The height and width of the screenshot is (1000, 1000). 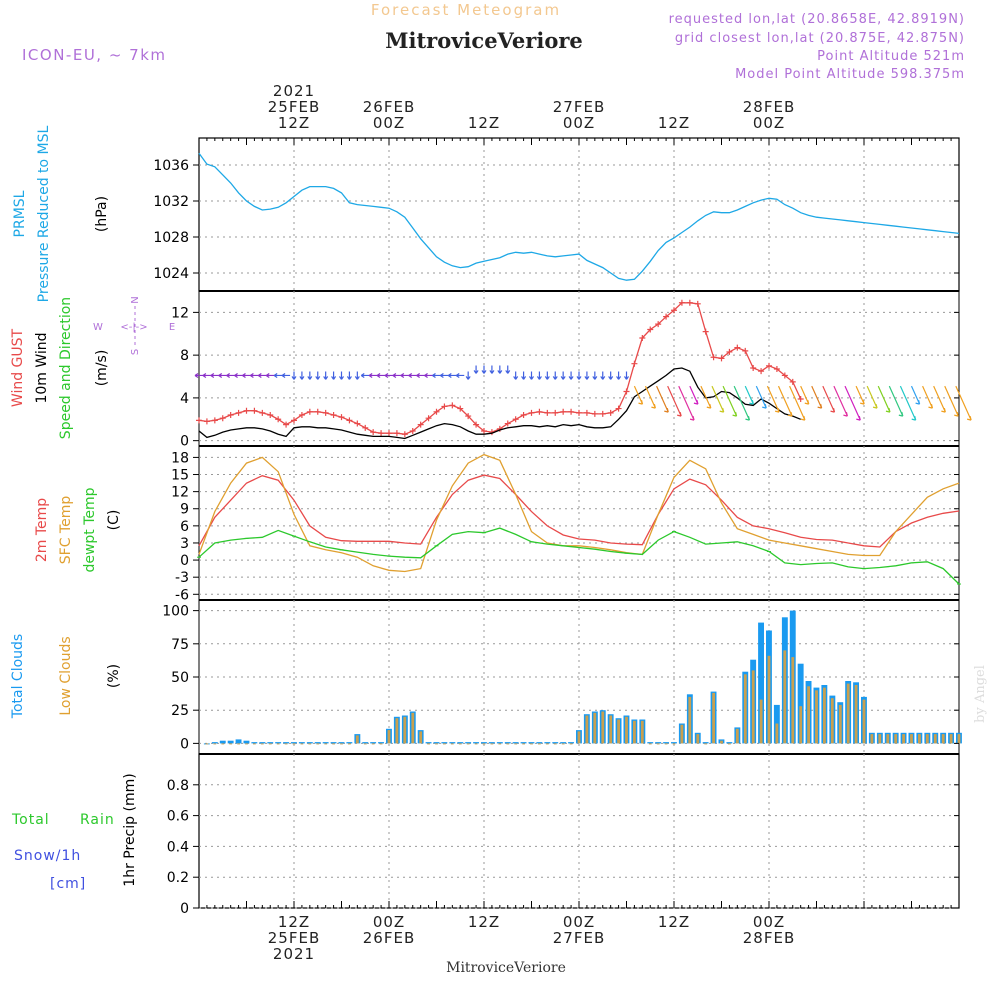 I want to click on credit: by Angel, so click(x=980, y=694).